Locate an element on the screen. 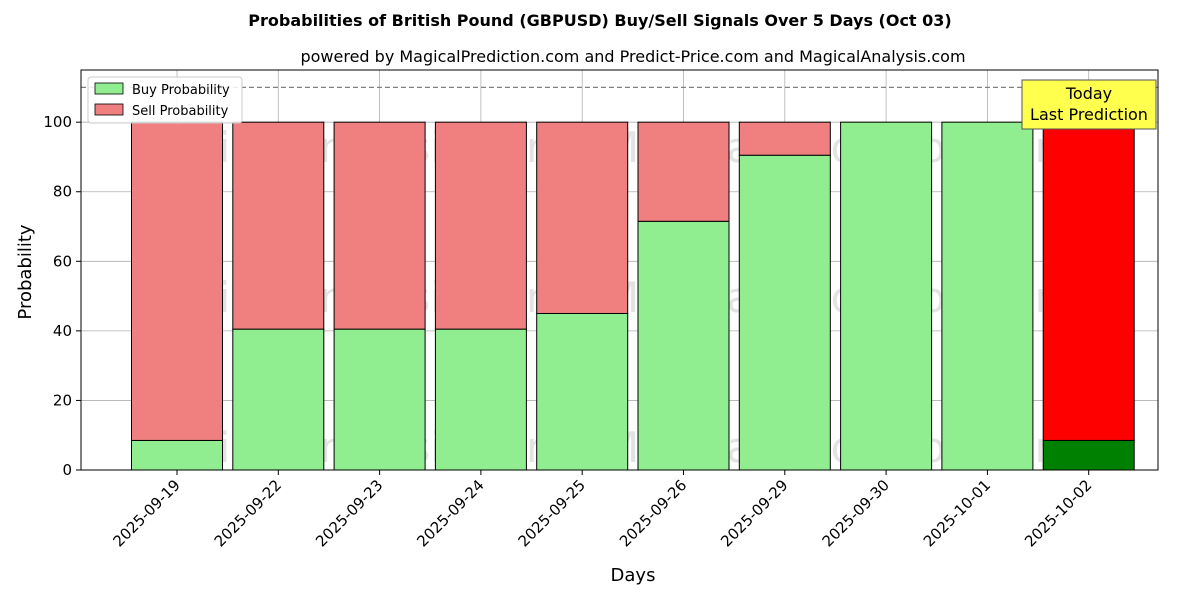 This screenshot has height=600, width=1200. legend: Buy Probability Sell Probability is located at coordinates (165, 100).